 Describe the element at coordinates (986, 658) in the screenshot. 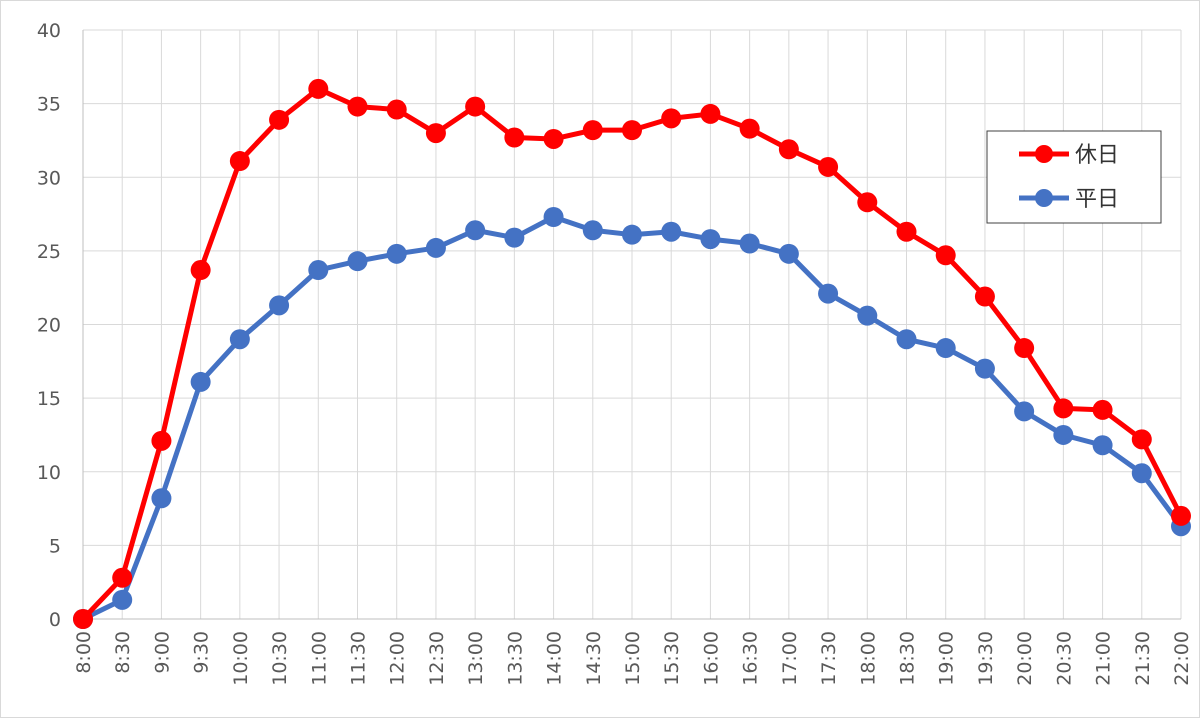

I see `x-tick-label: 19:30` at that location.